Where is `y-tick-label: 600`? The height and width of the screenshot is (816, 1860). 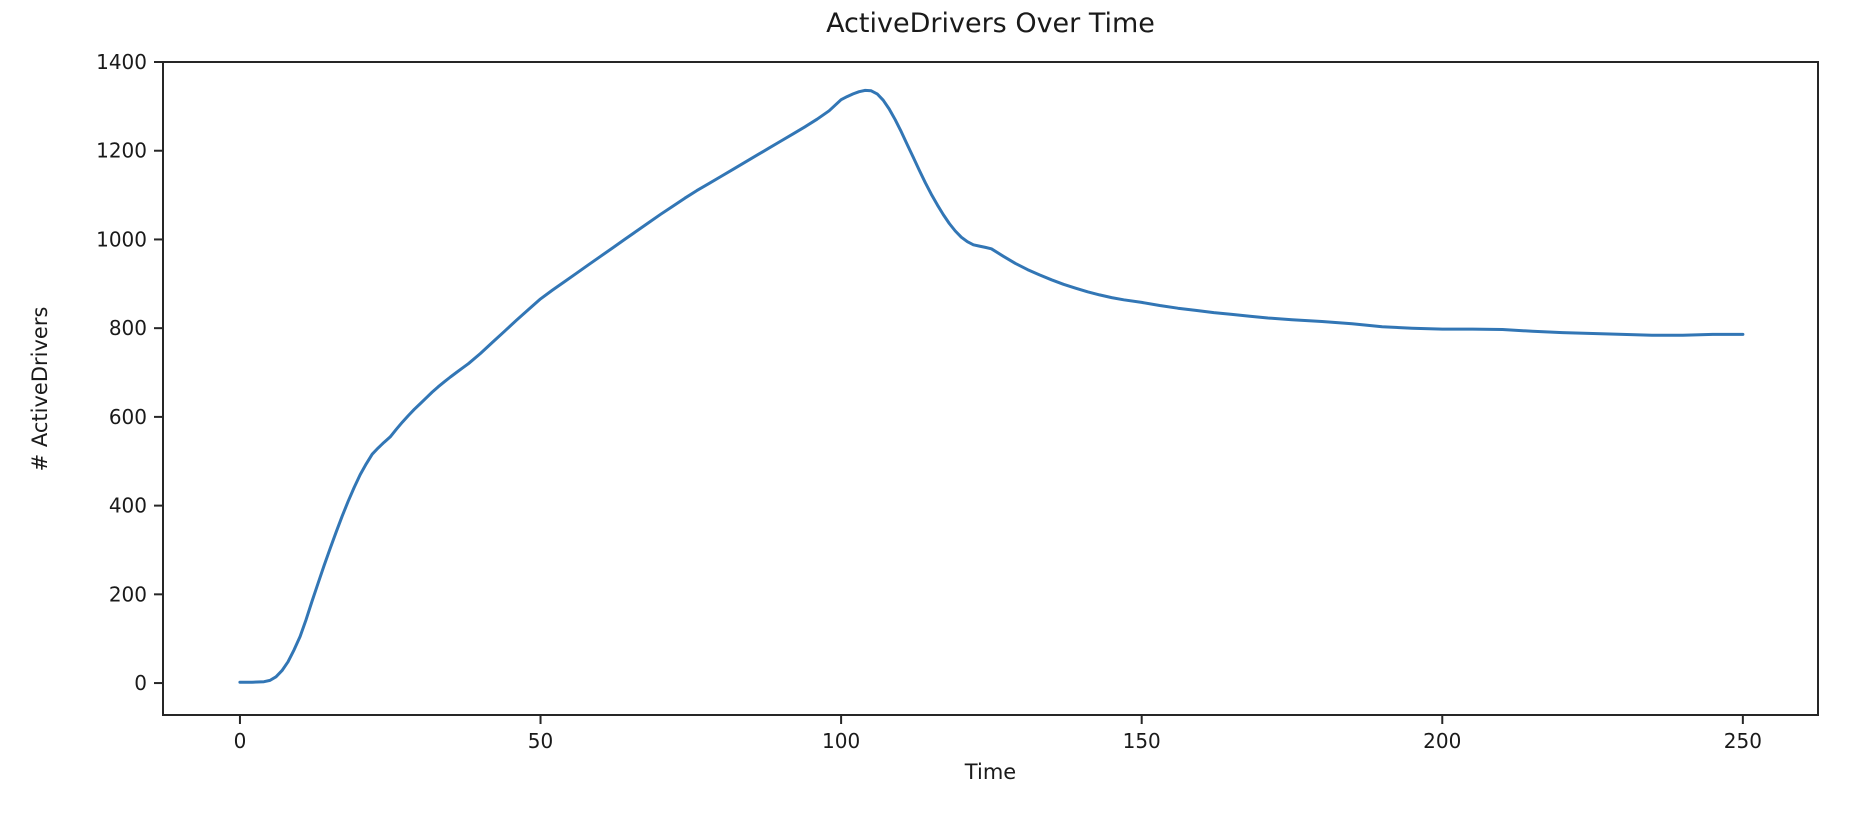 y-tick-label: 600 is located at coordinates (128, 417).